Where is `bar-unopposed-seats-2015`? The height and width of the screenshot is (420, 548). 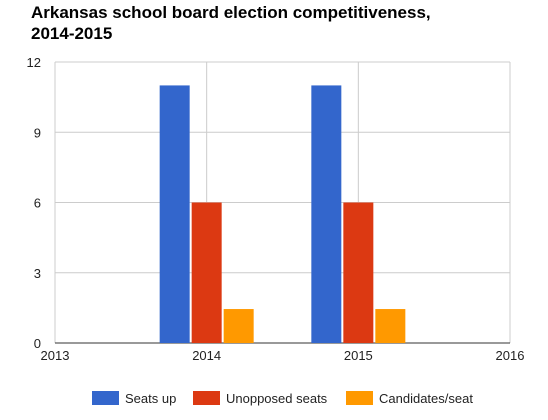 bar-unopposed-seats-2015 is located at coordinates (358, 272).